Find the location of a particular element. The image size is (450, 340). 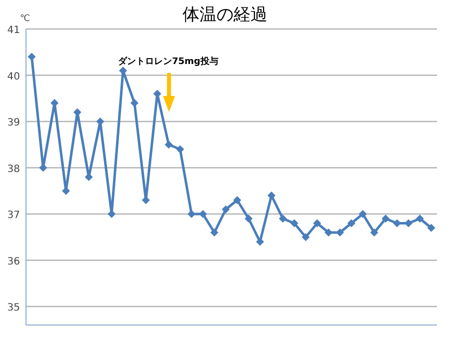

y-tick-label: 36 is located at coordinates (13, 262).